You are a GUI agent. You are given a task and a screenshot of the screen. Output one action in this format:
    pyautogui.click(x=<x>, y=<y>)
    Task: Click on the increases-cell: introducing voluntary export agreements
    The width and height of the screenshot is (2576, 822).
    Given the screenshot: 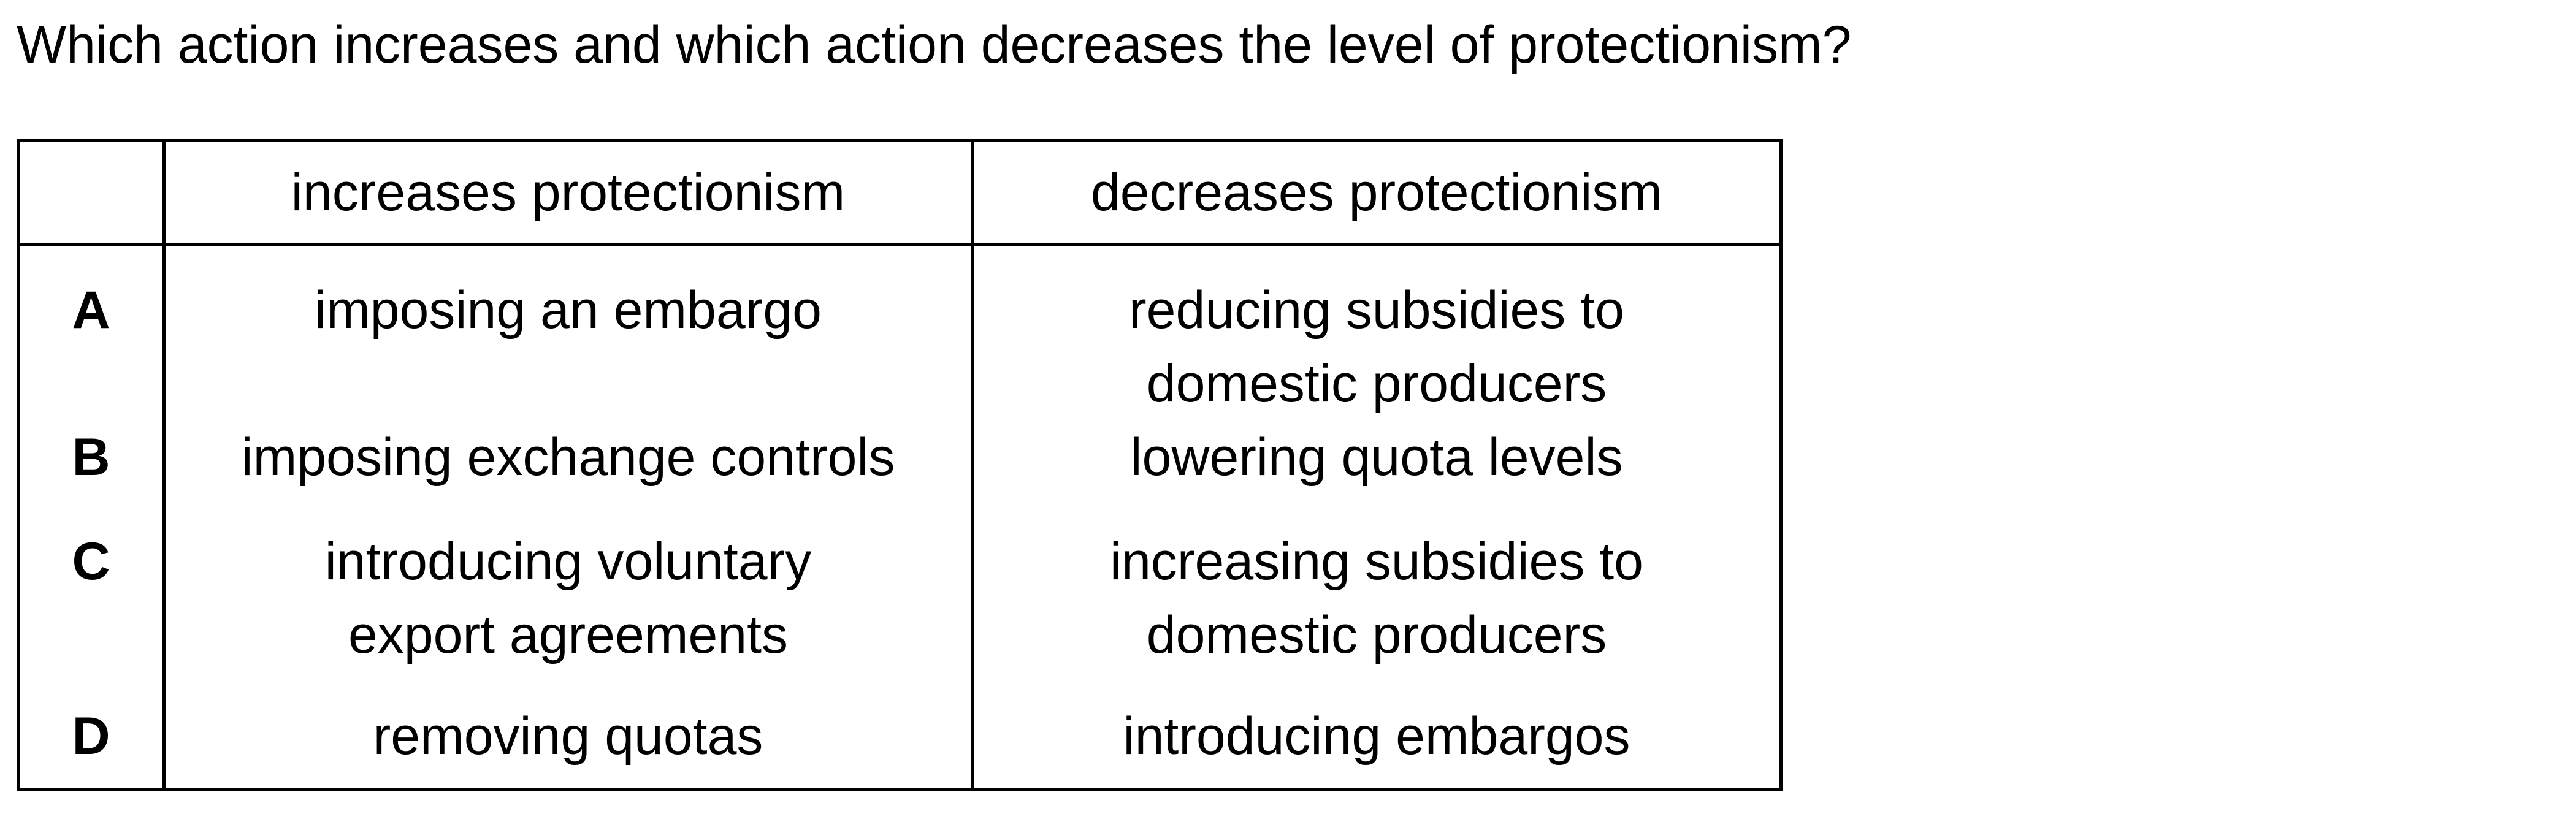 What is the action you would take?
    pyautogui.click(x=568, y=609)
    